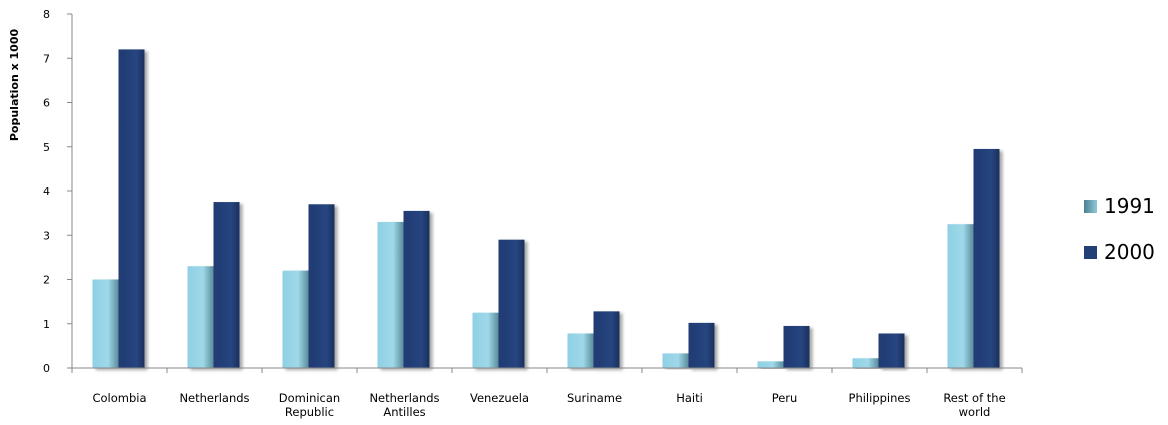  What do you see at coordinates (1129, 206) in the screenshot?
I see `legend-label-1991: 1991` at bounding box center [1129, 206].